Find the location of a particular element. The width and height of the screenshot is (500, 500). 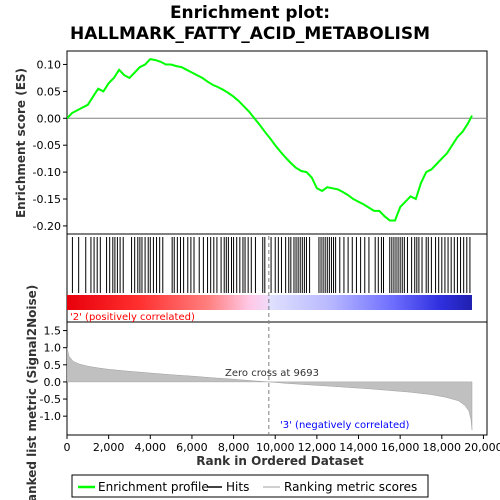

x-tick-label: 16,000 is located at coordinates (400, 447).